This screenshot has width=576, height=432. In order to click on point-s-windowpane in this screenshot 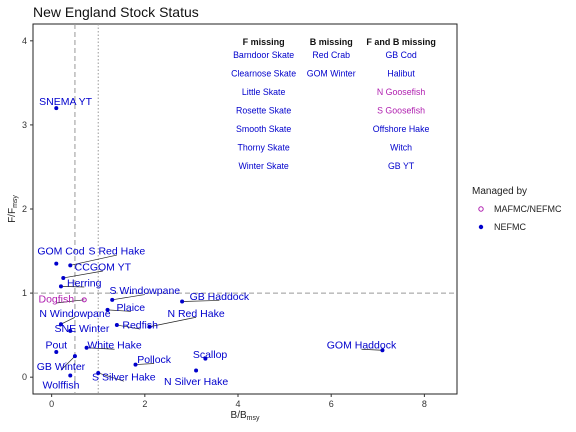, I will do `click(112, 299)`.